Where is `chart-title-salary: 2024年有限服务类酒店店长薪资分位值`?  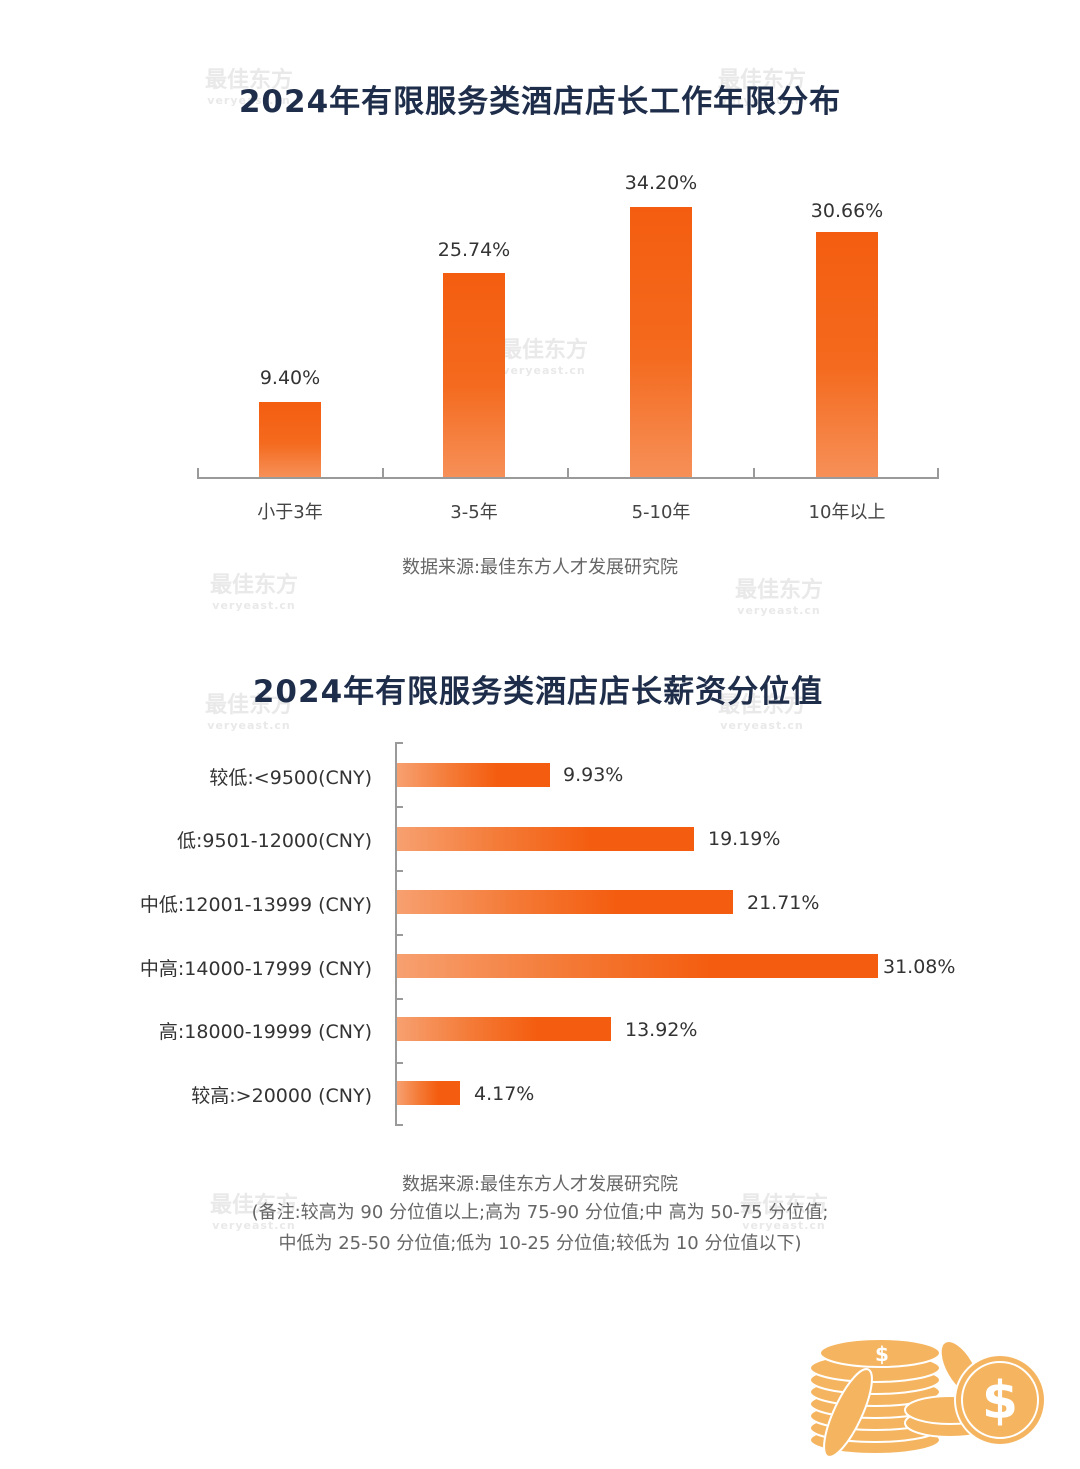 chart-title-salary: 2024年有限服务类酒店店长薪资分位值 is located at coordinates (538, 692).